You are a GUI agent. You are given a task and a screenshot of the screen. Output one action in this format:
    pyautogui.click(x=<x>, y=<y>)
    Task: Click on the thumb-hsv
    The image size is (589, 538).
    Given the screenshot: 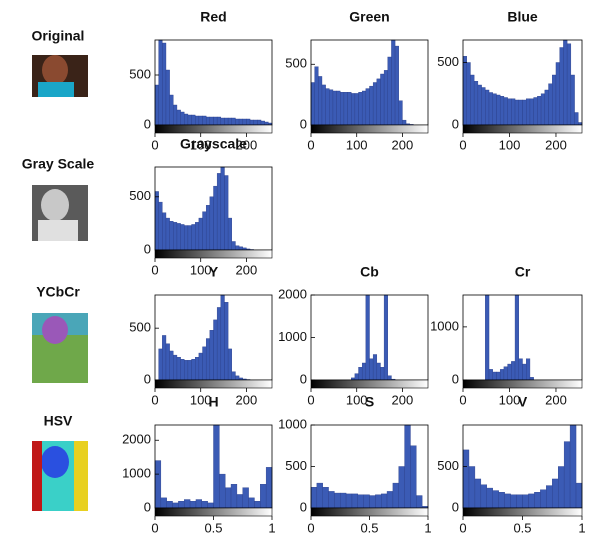 What is the action you would take?
    pyautogui.click(x=60, y=476)
    